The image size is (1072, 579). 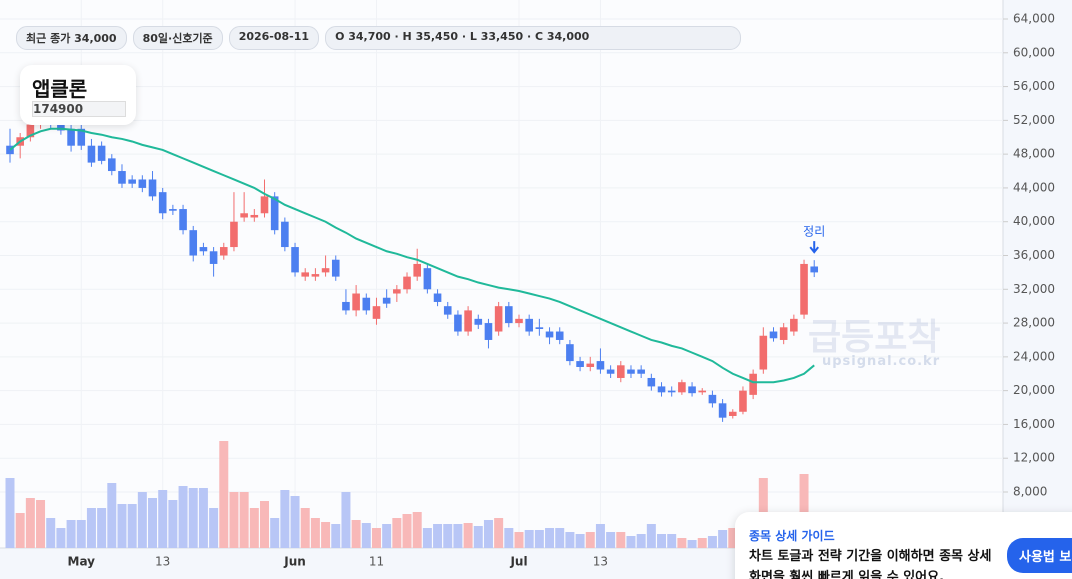 I want to click on y-tick-label: 24,000, so click(x=1034, y=356).